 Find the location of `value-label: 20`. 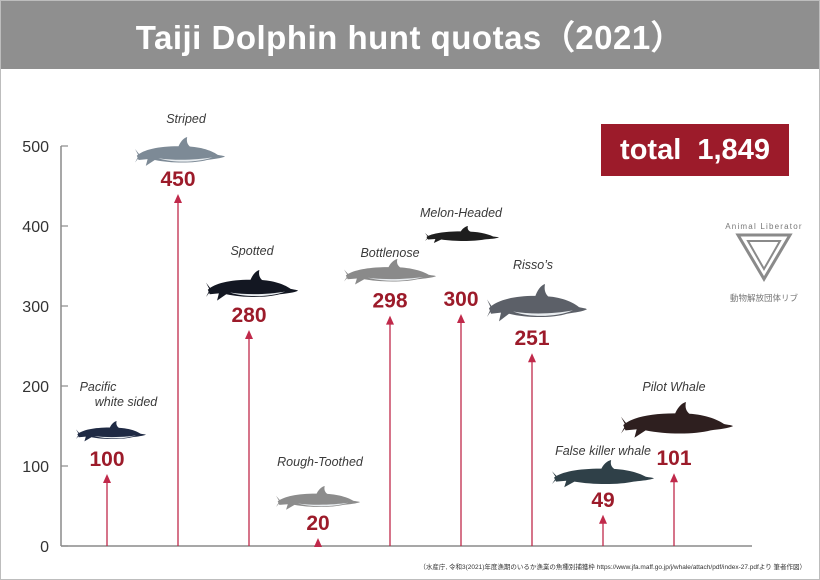

value-label: 20 is located at coordinates (317, 523).